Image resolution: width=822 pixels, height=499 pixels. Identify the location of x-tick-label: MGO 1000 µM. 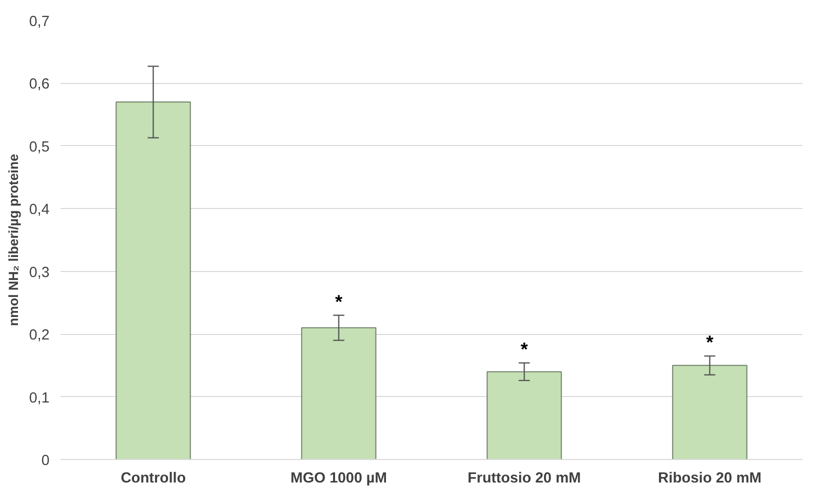
(338, 478).